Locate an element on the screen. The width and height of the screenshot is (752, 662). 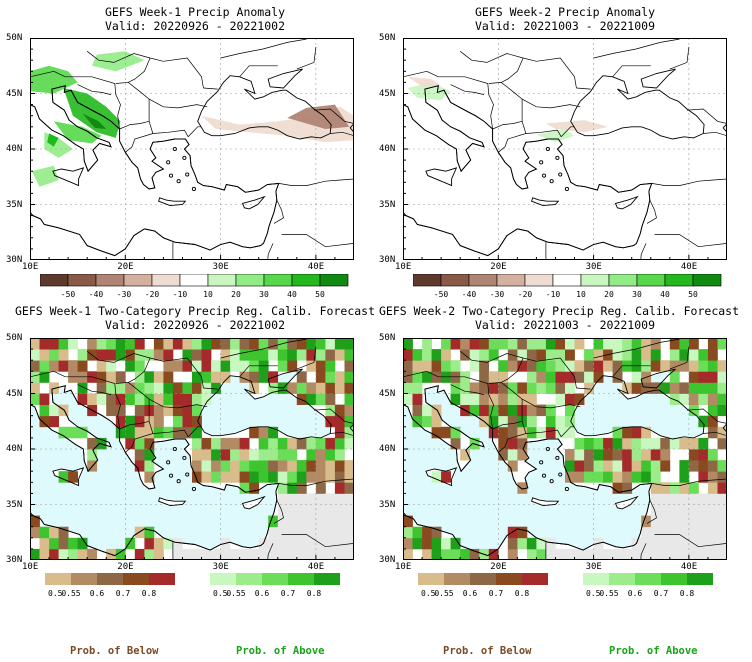
panel-1-coastline-main is located at coordinates (155, 171).